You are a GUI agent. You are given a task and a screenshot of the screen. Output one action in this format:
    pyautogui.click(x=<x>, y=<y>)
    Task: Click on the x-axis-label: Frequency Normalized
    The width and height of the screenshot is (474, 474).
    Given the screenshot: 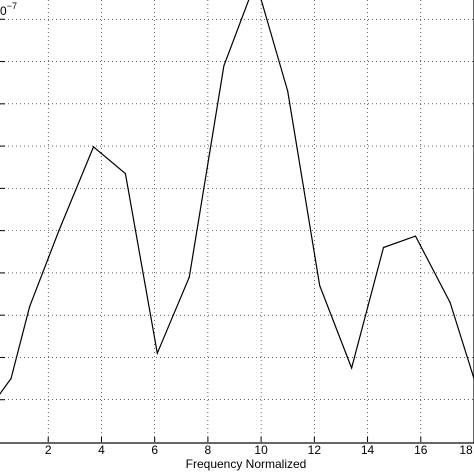 What is the action you would take?
    pyautogui.click(x=246, y=464)
    